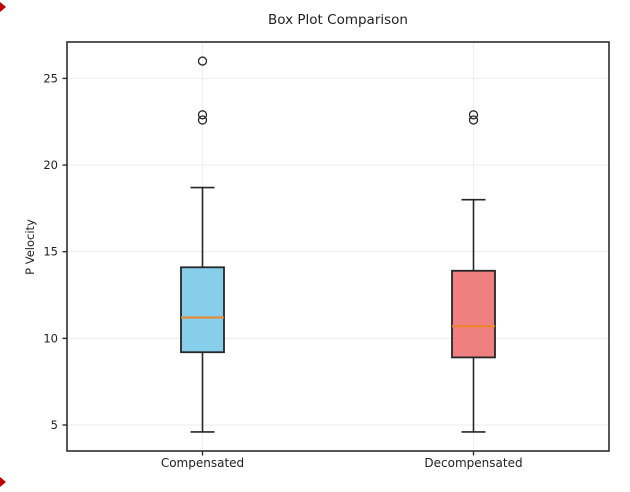 This screenshot has height=492, width=630. Describe the element at coordinates (338, 20) in the screenshot. I see `chart-title: Box Plot Comparison` at that location.